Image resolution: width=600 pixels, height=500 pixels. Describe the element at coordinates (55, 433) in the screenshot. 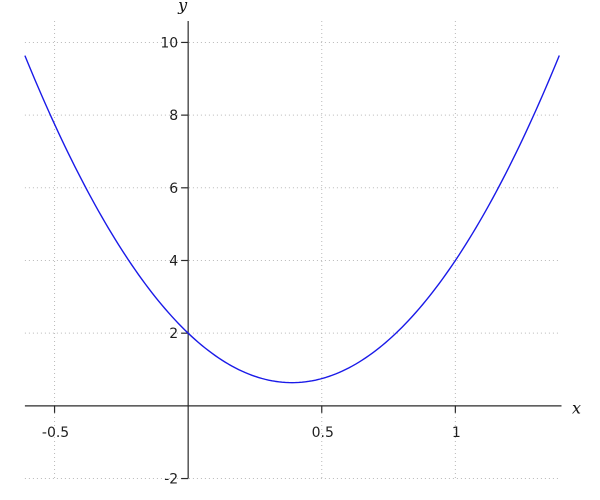

I see `x-tick-label: -0.5` at that location.